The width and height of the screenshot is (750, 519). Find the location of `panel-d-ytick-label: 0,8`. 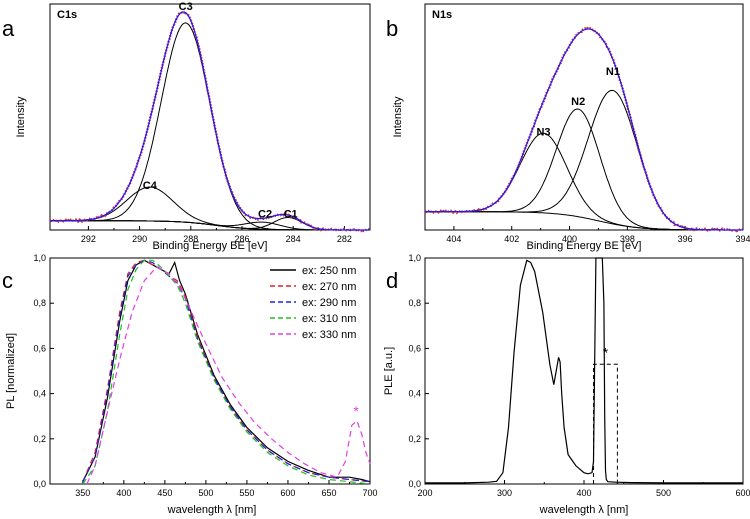

panel-d-ytick-label: 0,8 is located at coordinates (414, 303).